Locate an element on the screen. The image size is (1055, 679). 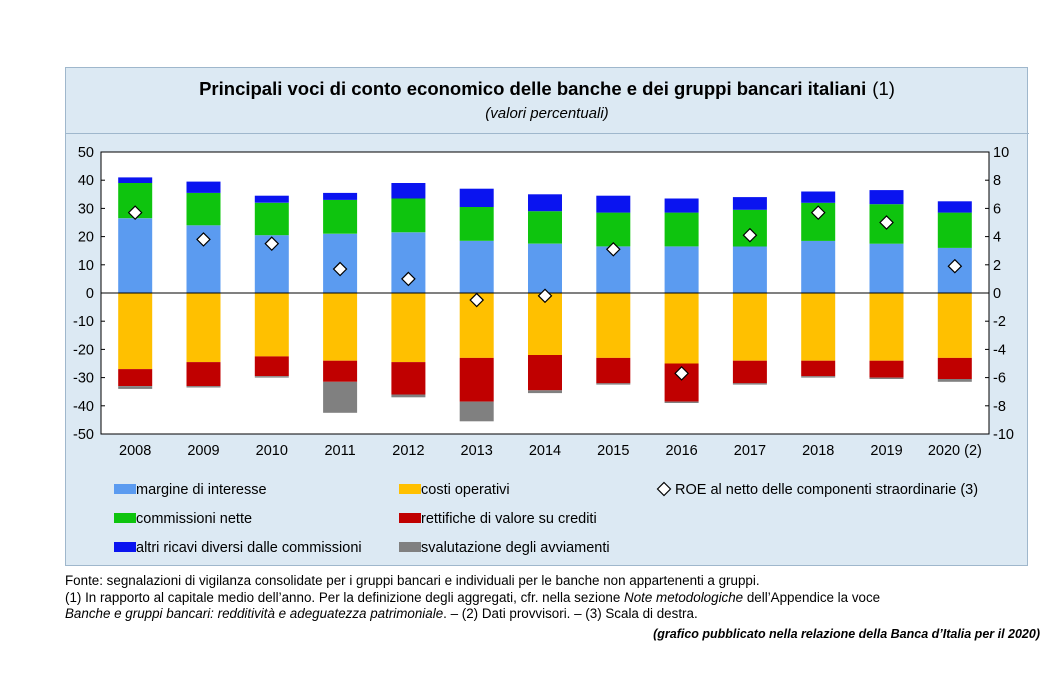
bar-costi-2011 is located at coordinates (340, 327).